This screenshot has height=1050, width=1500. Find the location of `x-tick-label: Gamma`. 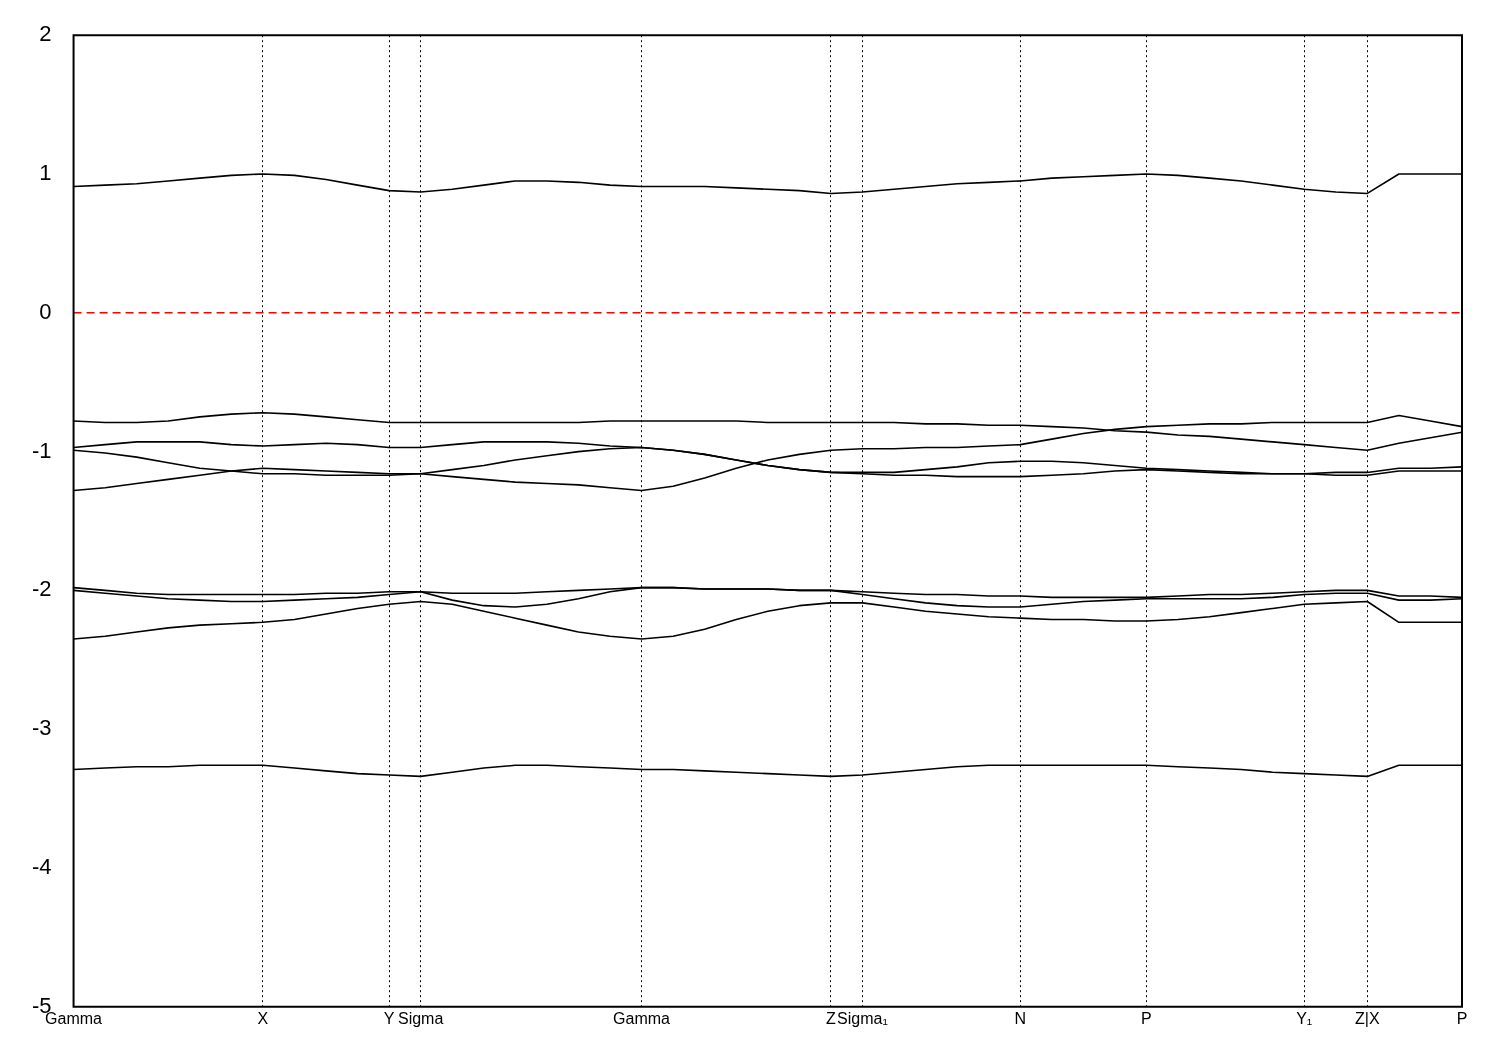

x-tick-label: Gamma is located at coordinates (642, 1018).